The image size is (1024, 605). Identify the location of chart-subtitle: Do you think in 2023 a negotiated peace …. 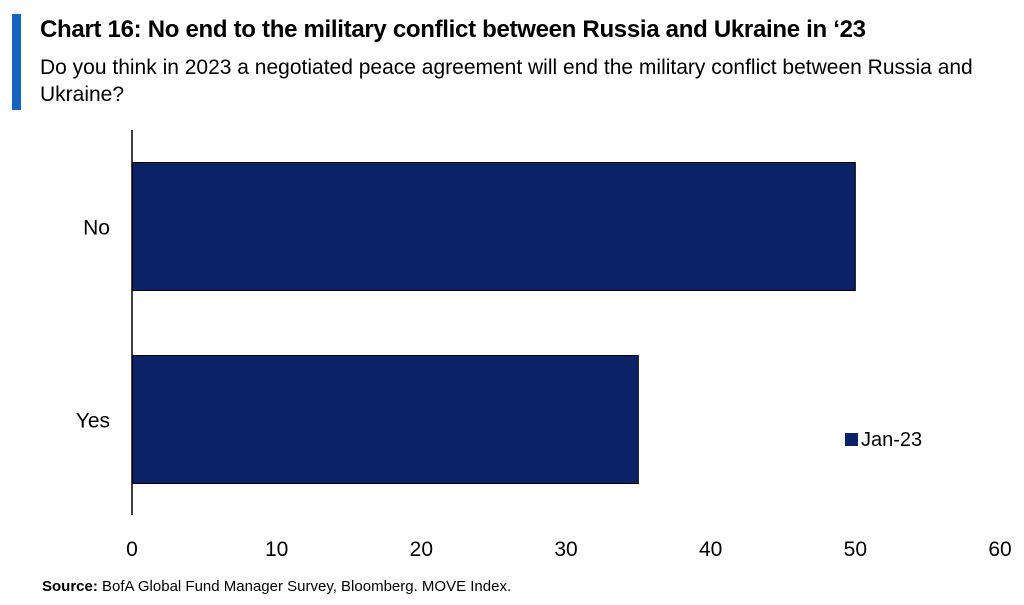
(506, 81).